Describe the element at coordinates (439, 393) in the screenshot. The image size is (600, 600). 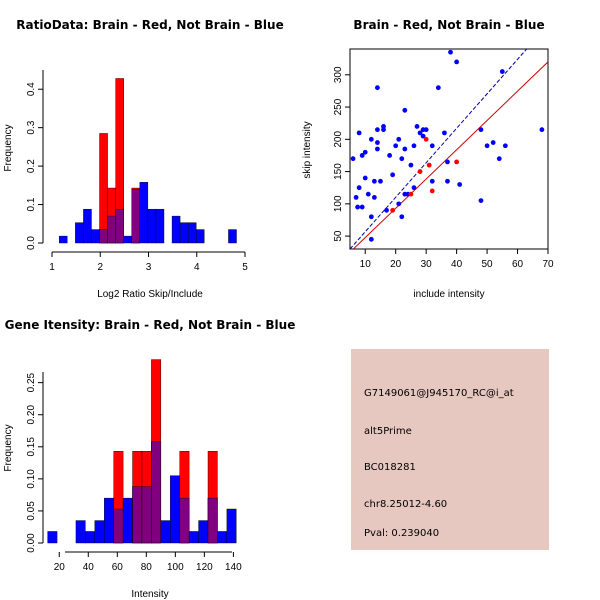
I see `probe-id: G7149061@J945170_RC@i_at` at that location.